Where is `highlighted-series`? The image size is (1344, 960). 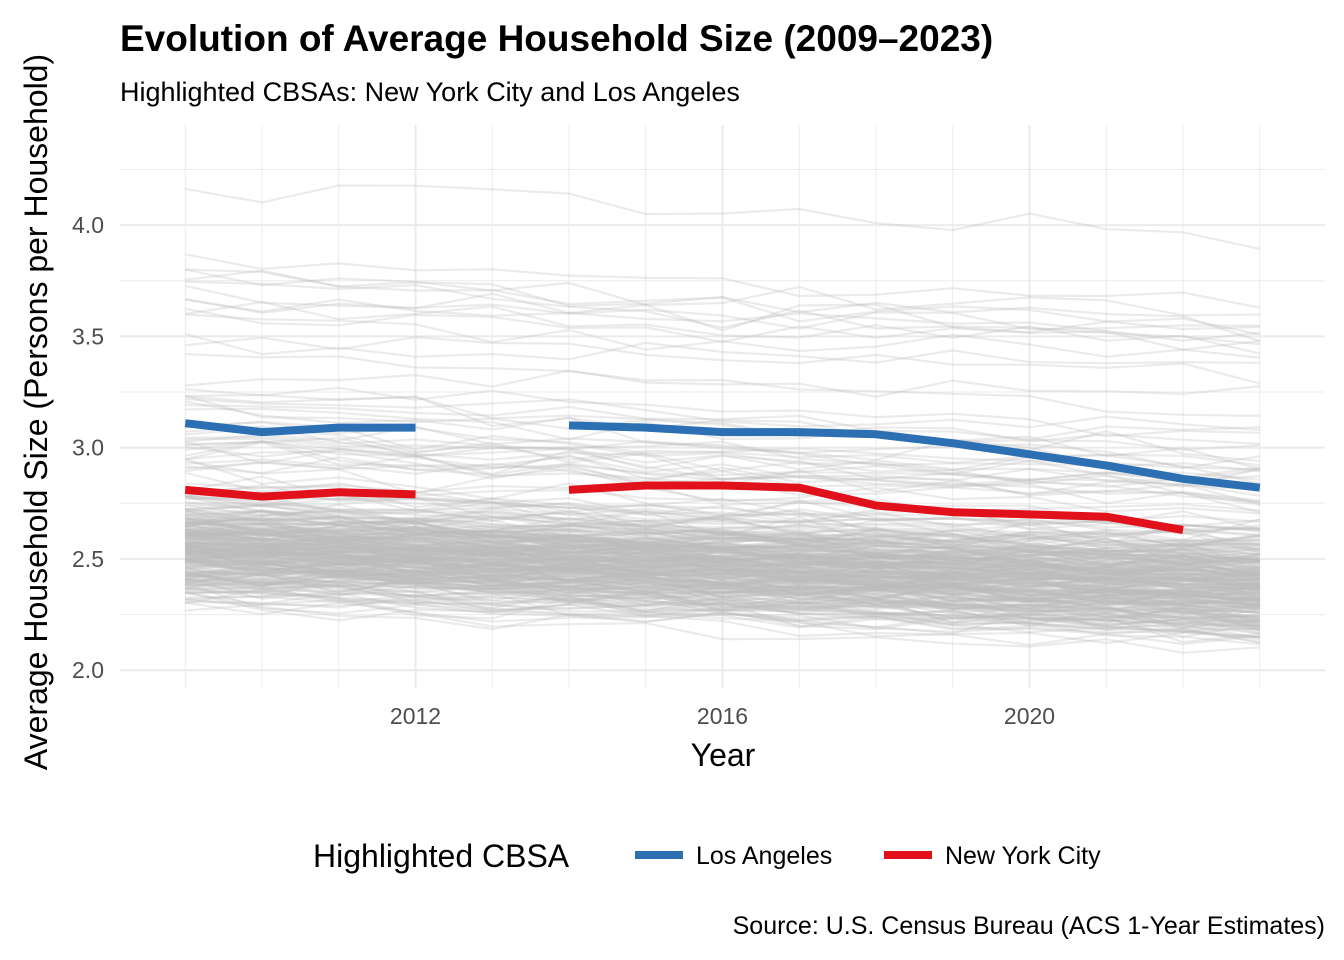 highlighted-series is located at coordinates (722, 476).